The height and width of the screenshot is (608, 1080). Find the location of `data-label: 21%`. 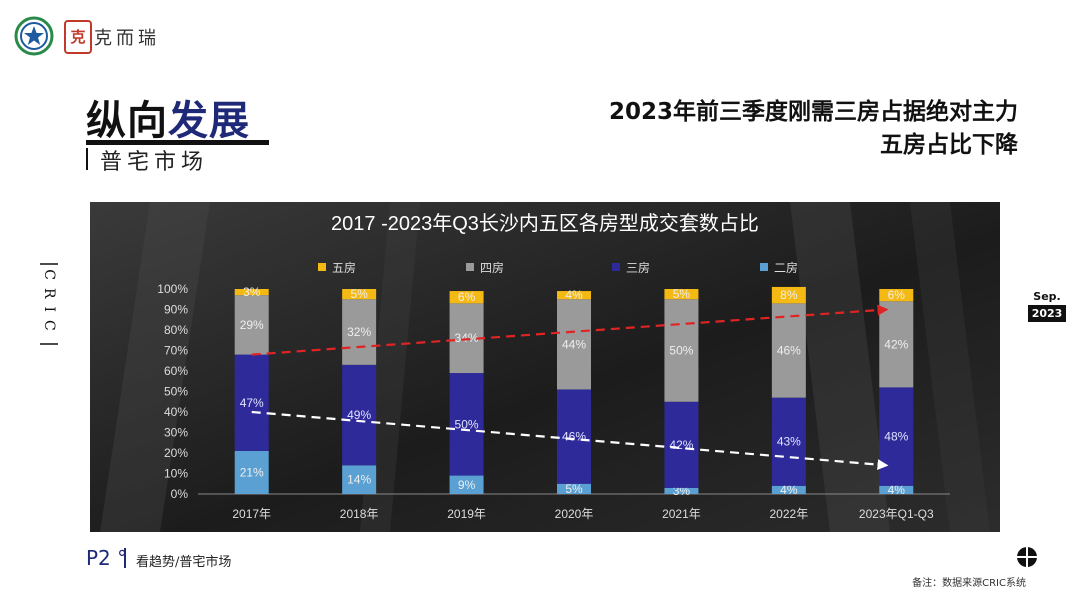

data-label: 21% is located at coordinates (252, 472).